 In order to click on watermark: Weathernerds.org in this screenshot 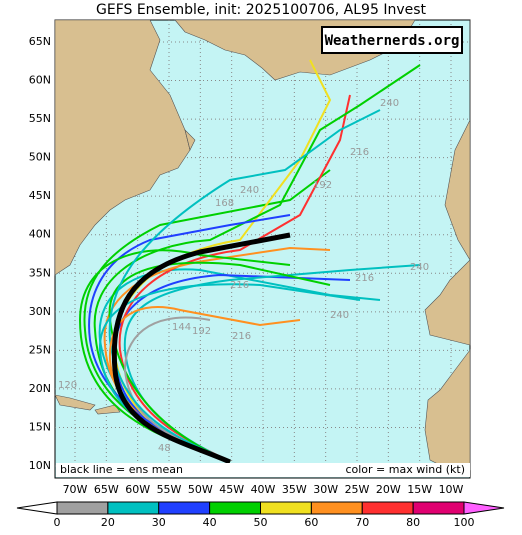, I will do `click(392, 41)`.